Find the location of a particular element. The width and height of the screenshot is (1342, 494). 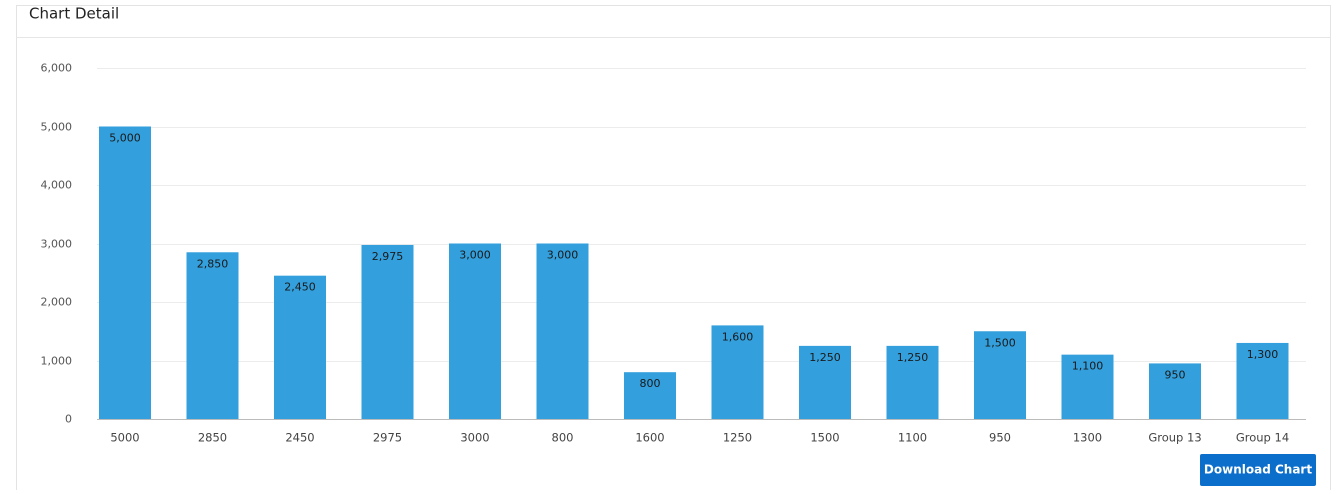

bar-value-label: 950 is located at coordinates (1175, 374).